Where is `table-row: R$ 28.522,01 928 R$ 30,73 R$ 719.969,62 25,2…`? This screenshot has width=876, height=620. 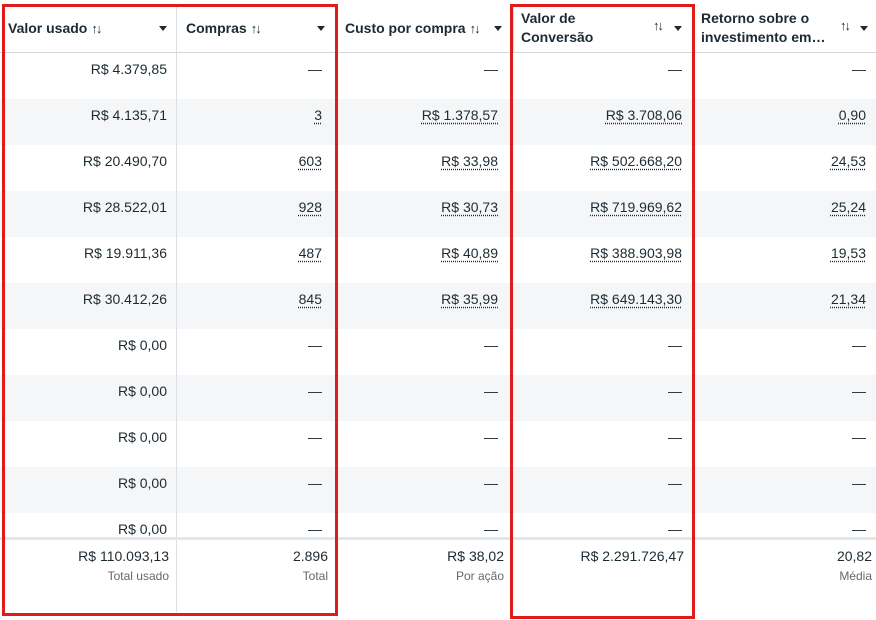
table-row: R$ 28.522,01 928 R$ 30,73 R$ 719.969,62 25,2… is located at coordinates (438, 214).